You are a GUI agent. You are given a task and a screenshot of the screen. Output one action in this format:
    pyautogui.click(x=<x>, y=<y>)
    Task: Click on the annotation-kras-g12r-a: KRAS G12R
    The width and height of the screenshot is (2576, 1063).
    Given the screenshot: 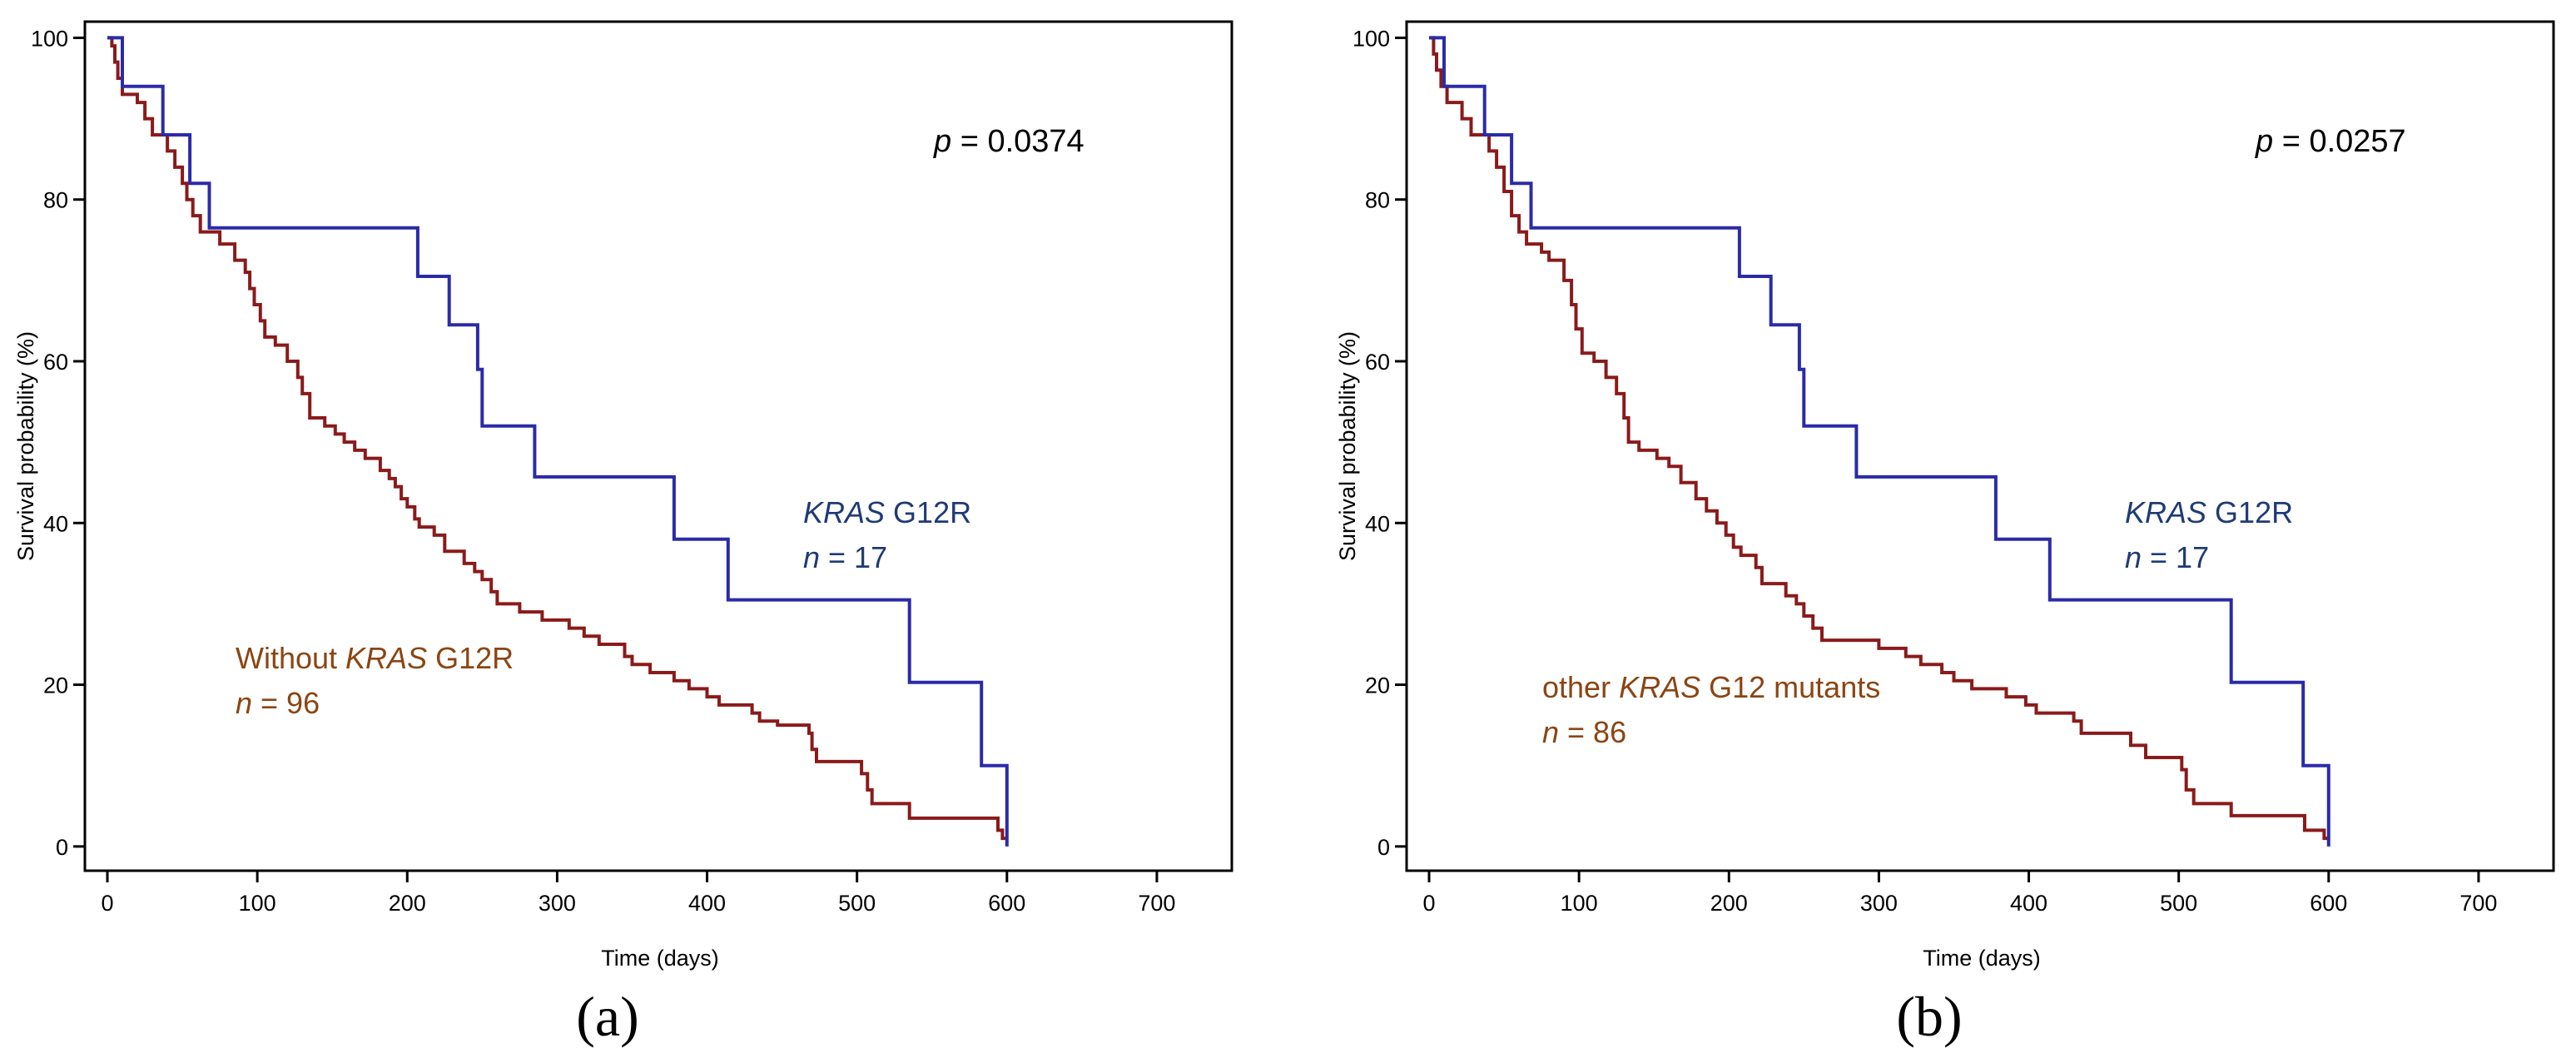 What is the action you would take?
    pyautogui.click(x=887, y=512)
    